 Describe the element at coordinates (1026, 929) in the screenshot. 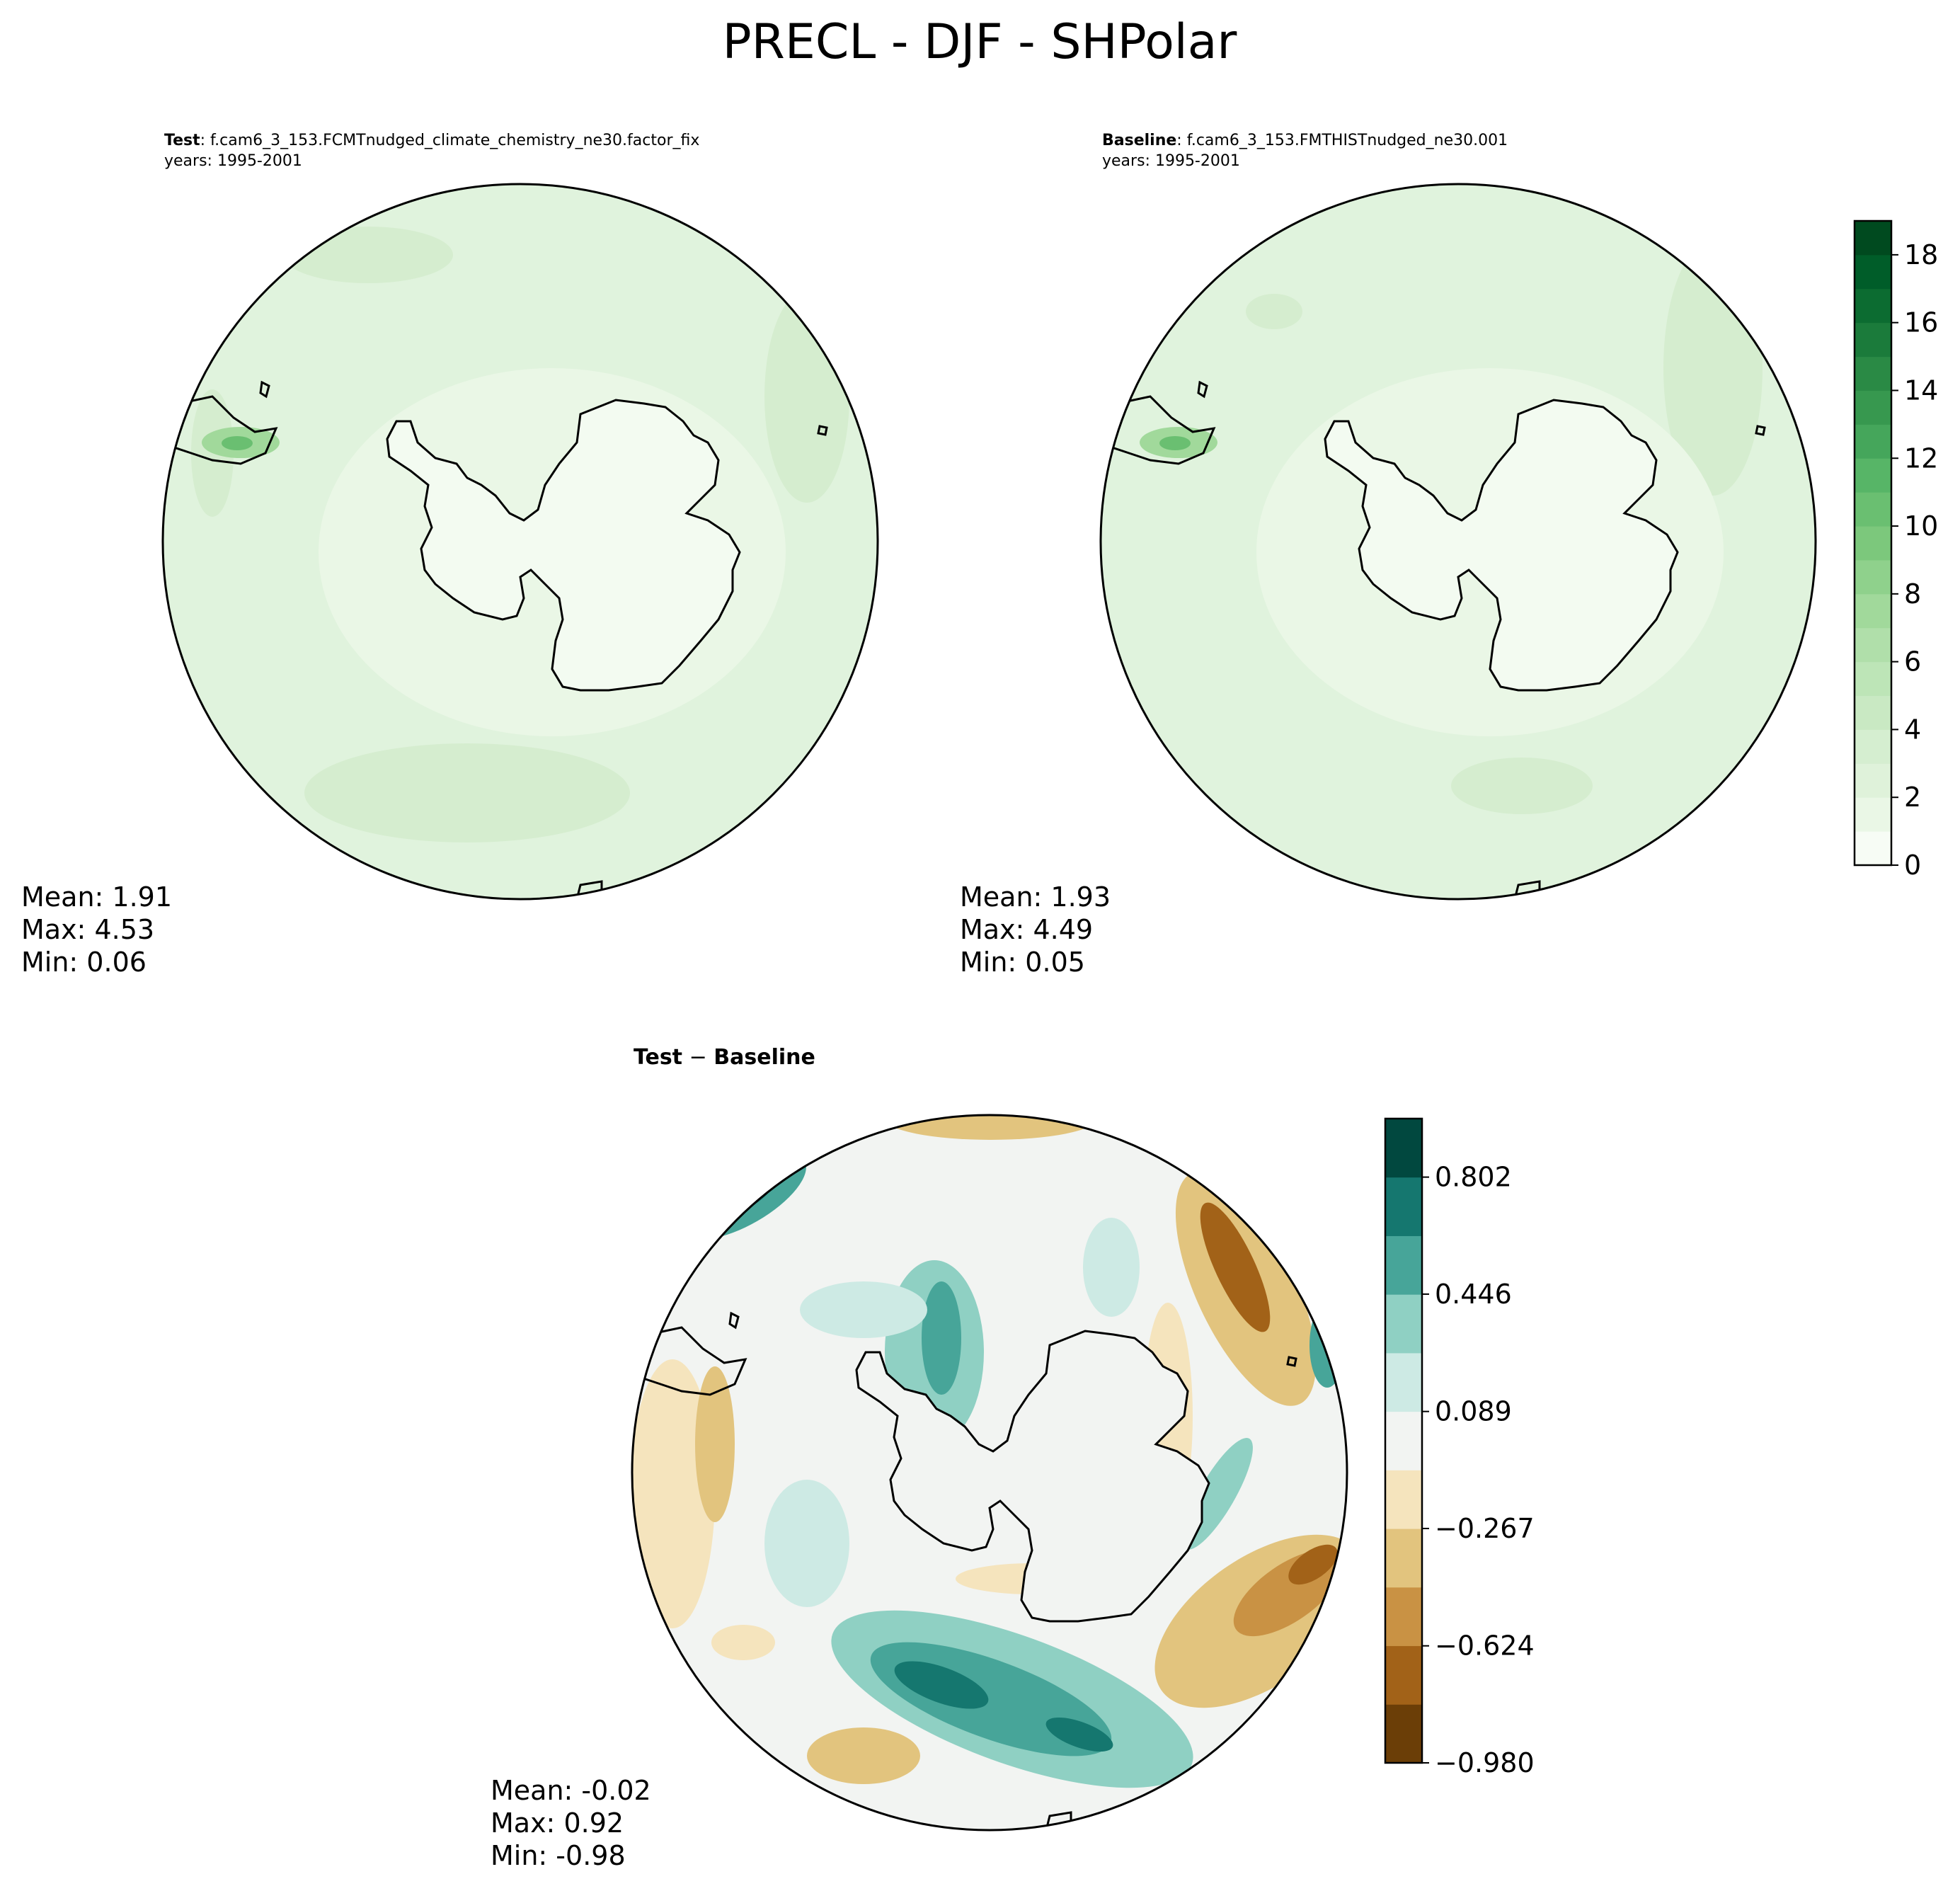

I see `baseline-max: Max: 4.49` at that location.